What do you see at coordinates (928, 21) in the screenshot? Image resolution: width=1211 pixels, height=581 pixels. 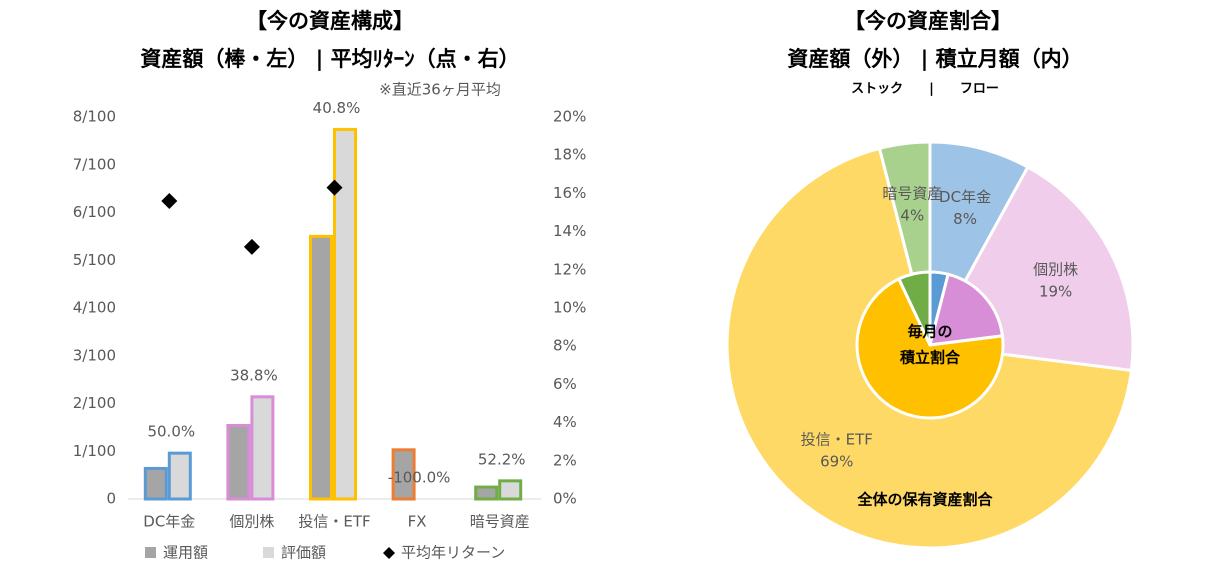 I see `chart-title: 【今の資産割合】` at bounding box center [928, 21].